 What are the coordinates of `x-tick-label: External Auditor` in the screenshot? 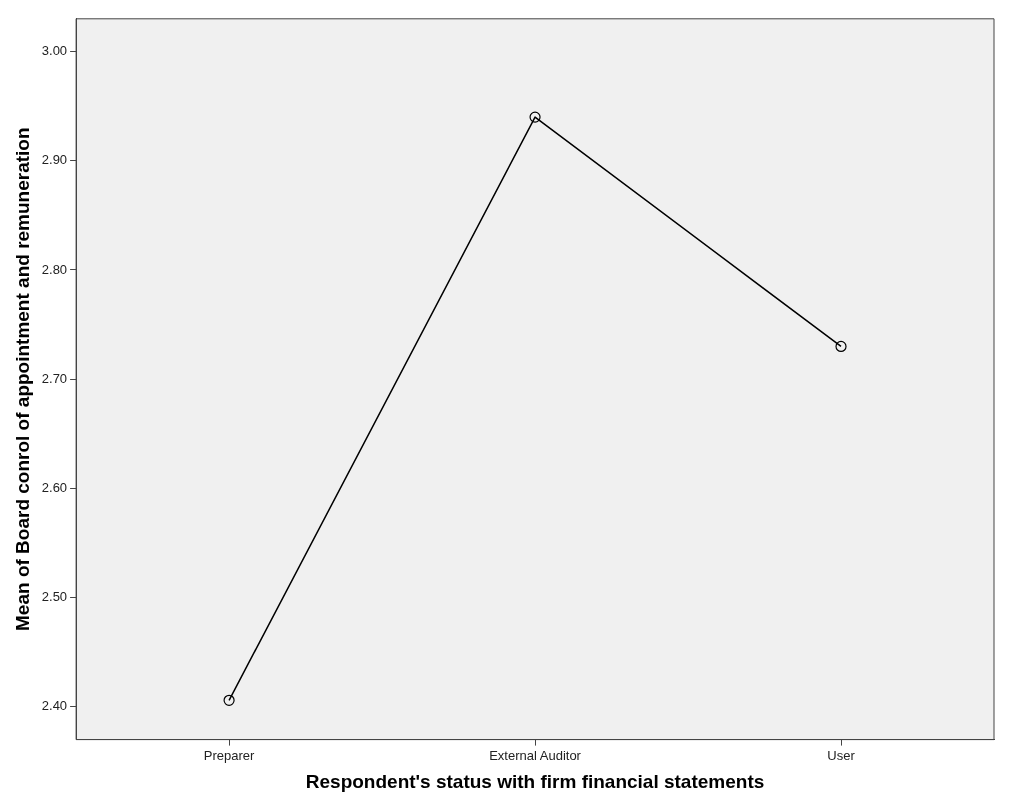 It's located at (535, 755).